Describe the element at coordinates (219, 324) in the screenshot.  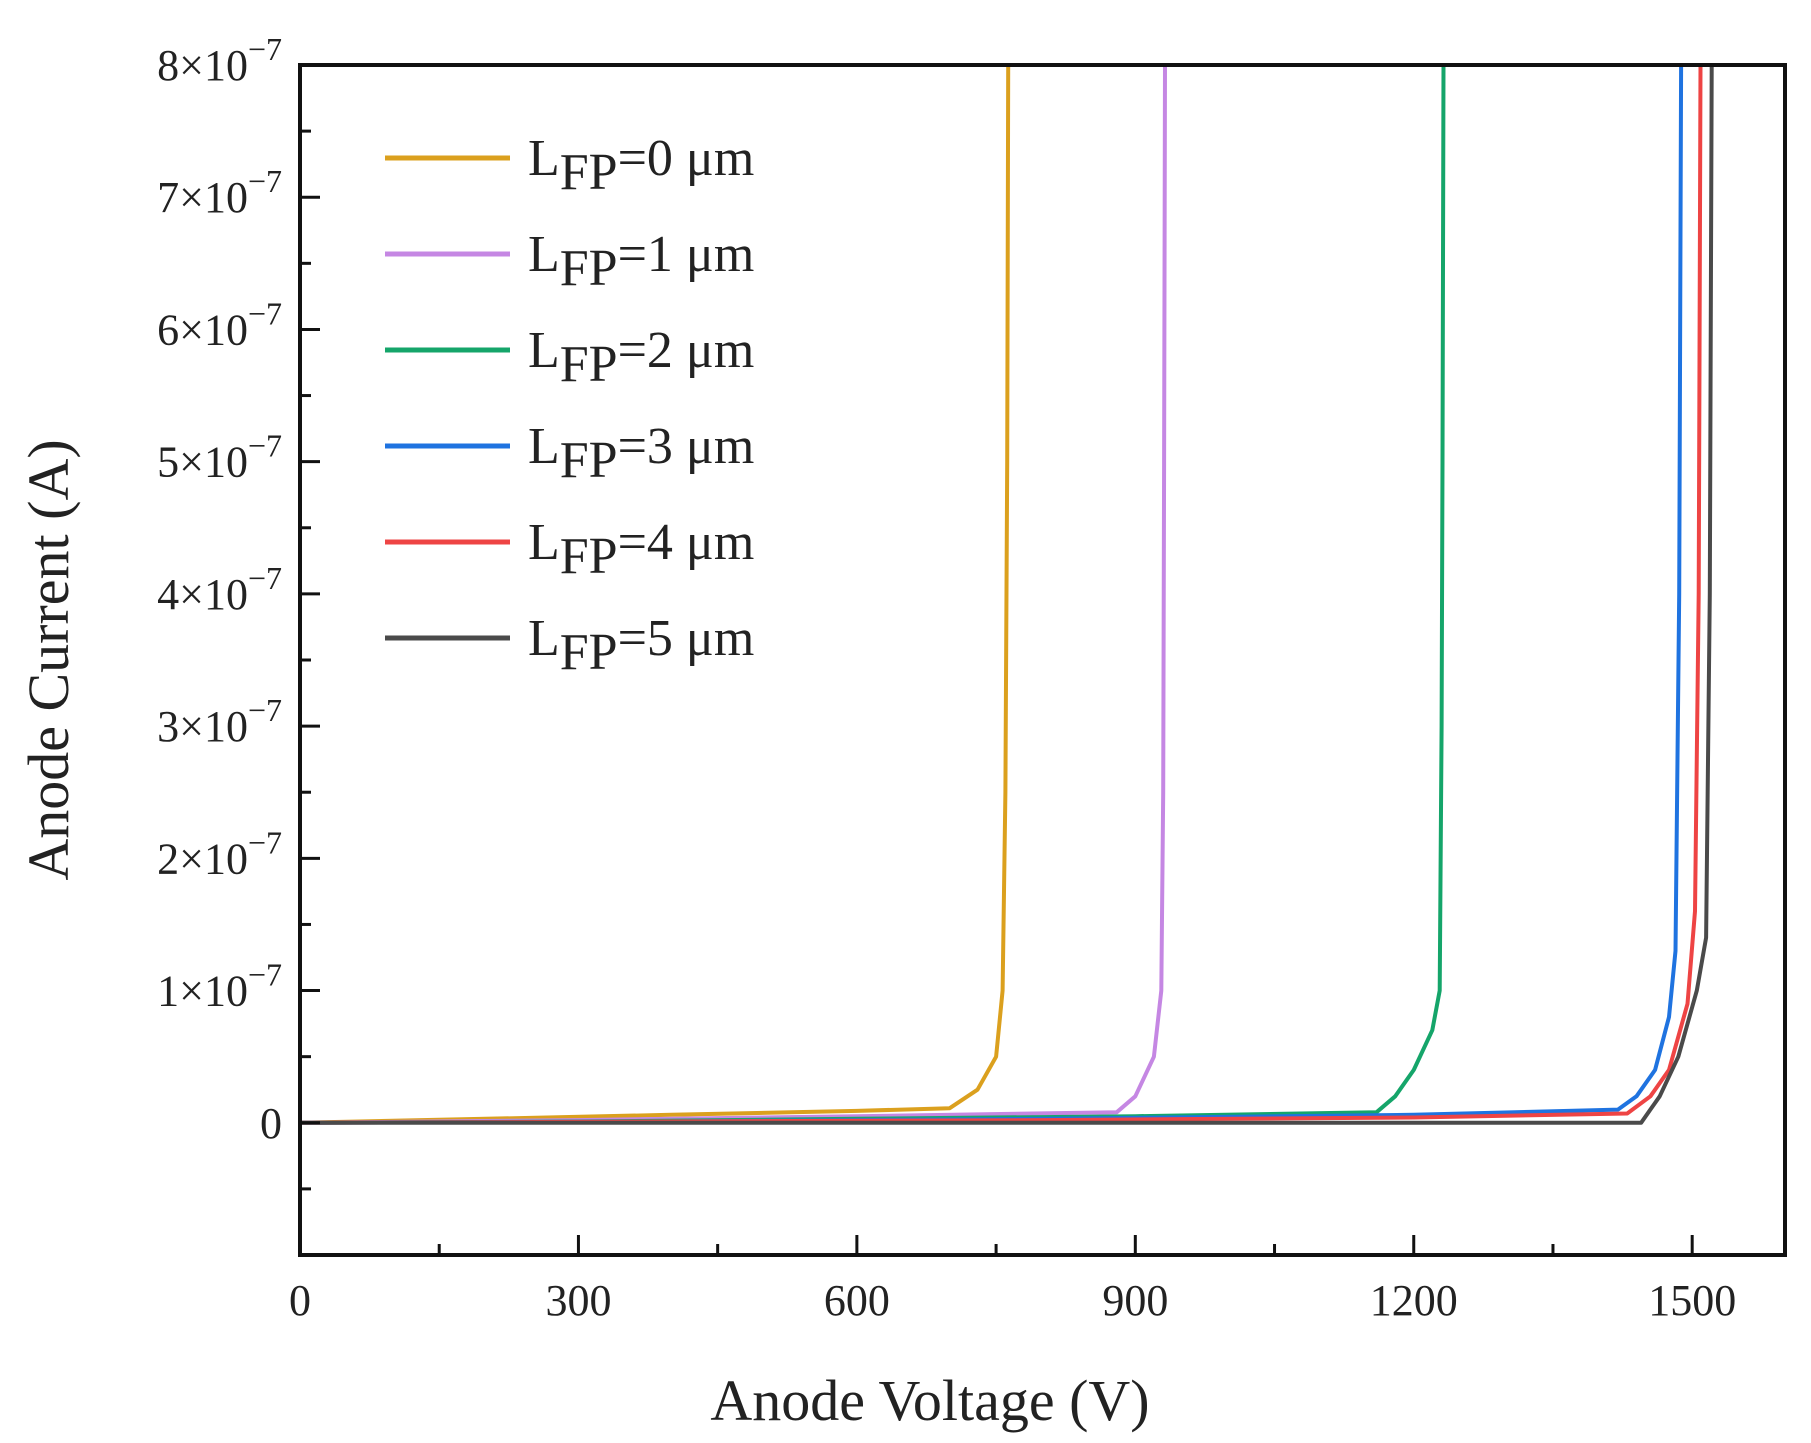
I see `y-tick-label: 6×10⁻⁷` at that location.